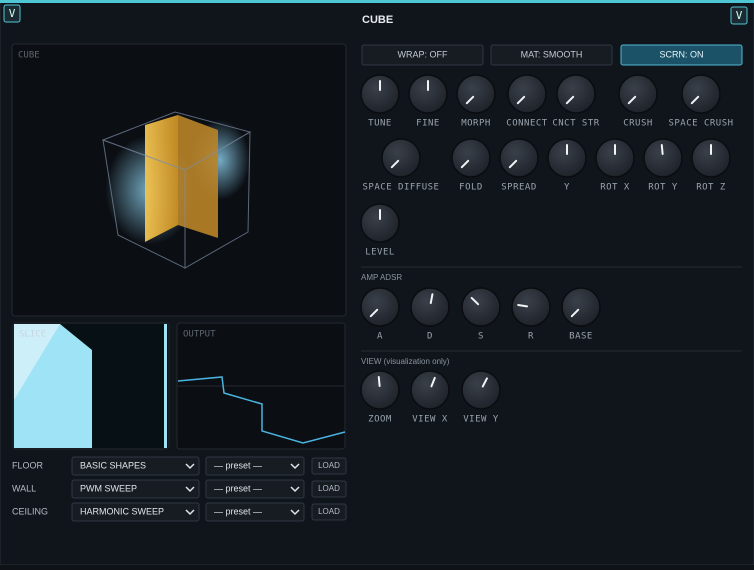 The height and width of the screenshot is (570, 754). Describe the element at coordinates (638, 124) in the screenshot. I see `knob-label: CRUSH` at that location.